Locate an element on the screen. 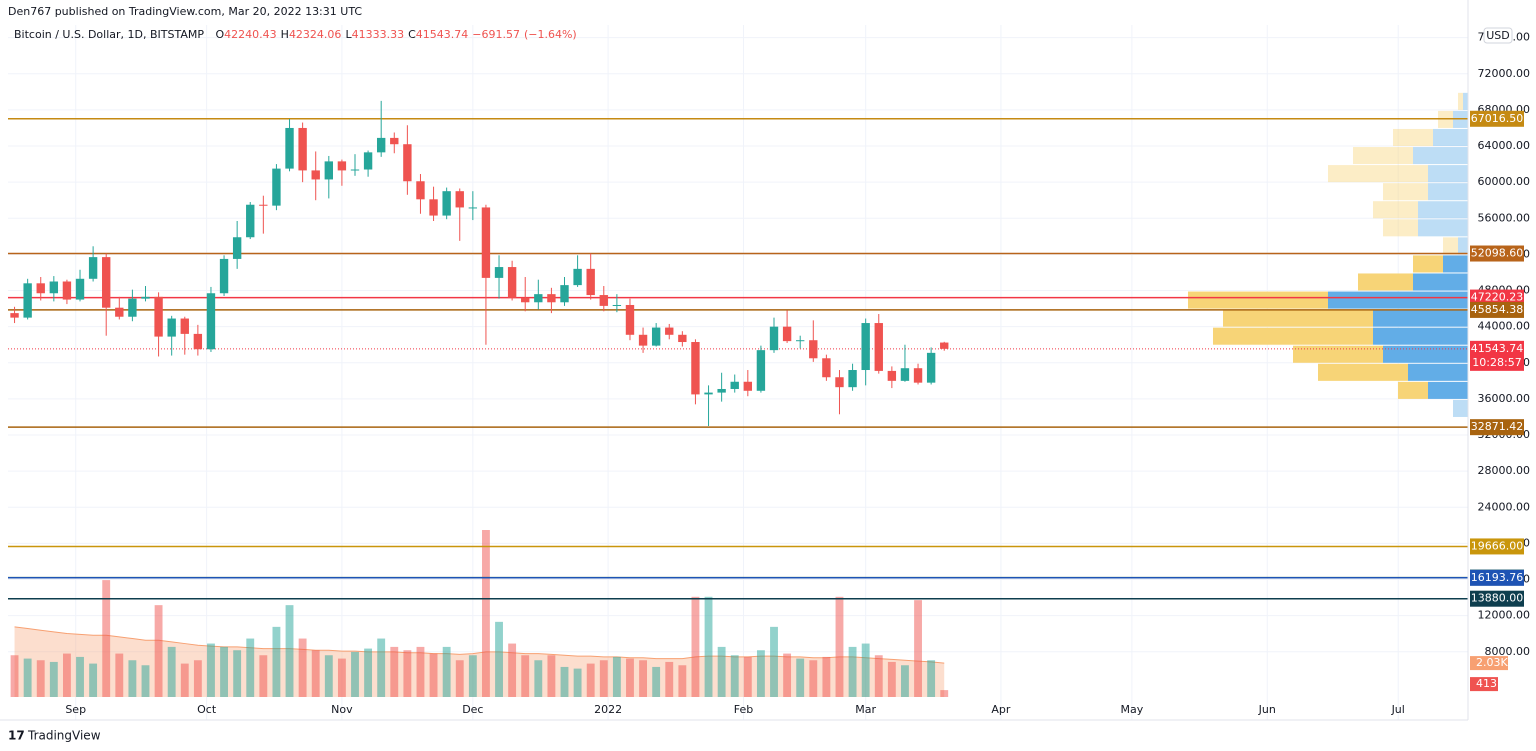 This screenshot has height=751, width=1536. ohlc-letter: L is located at coordinates (348, 34).